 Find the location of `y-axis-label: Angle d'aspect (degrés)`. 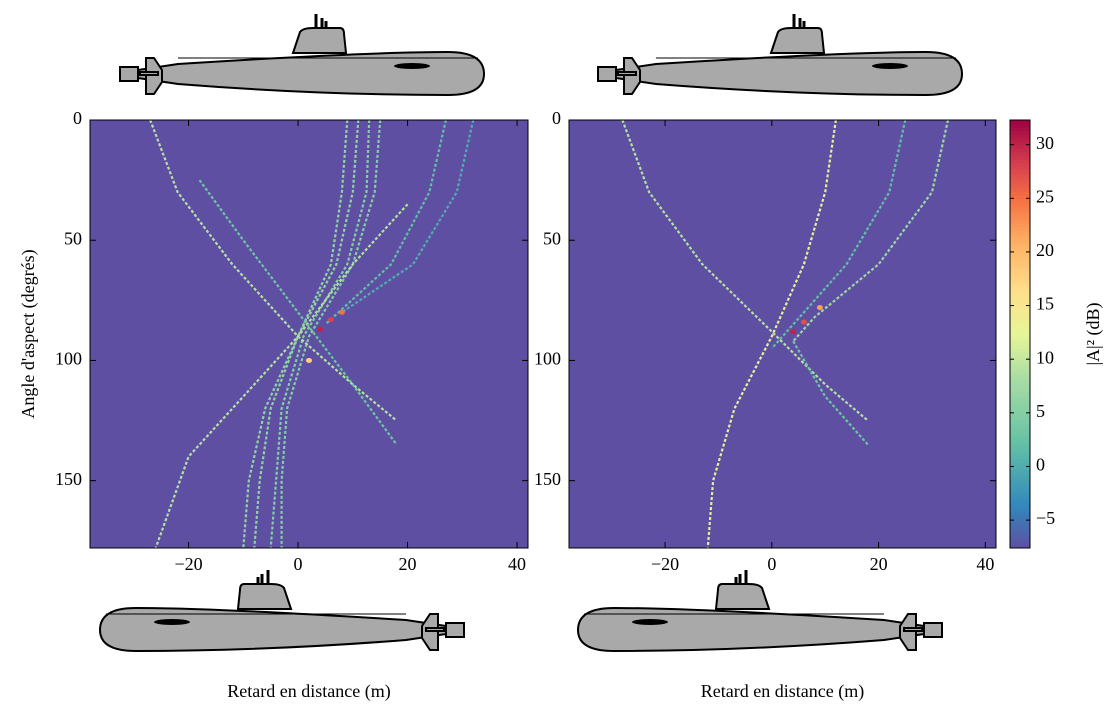

y-axis-label: Angle d'aspect (degrés) is located at coordinates (28, 333).